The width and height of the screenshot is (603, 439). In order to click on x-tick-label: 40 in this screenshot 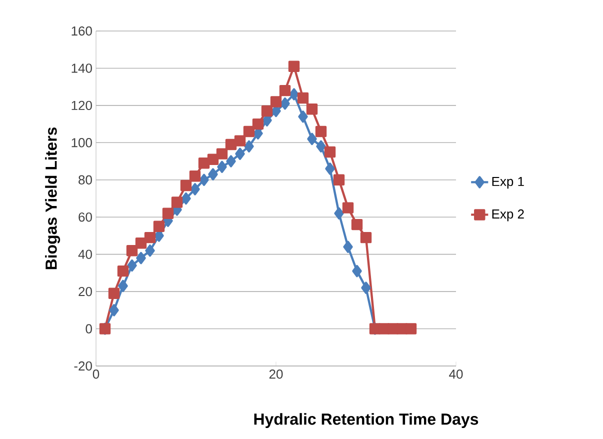, I will do `click(456, 374)`.